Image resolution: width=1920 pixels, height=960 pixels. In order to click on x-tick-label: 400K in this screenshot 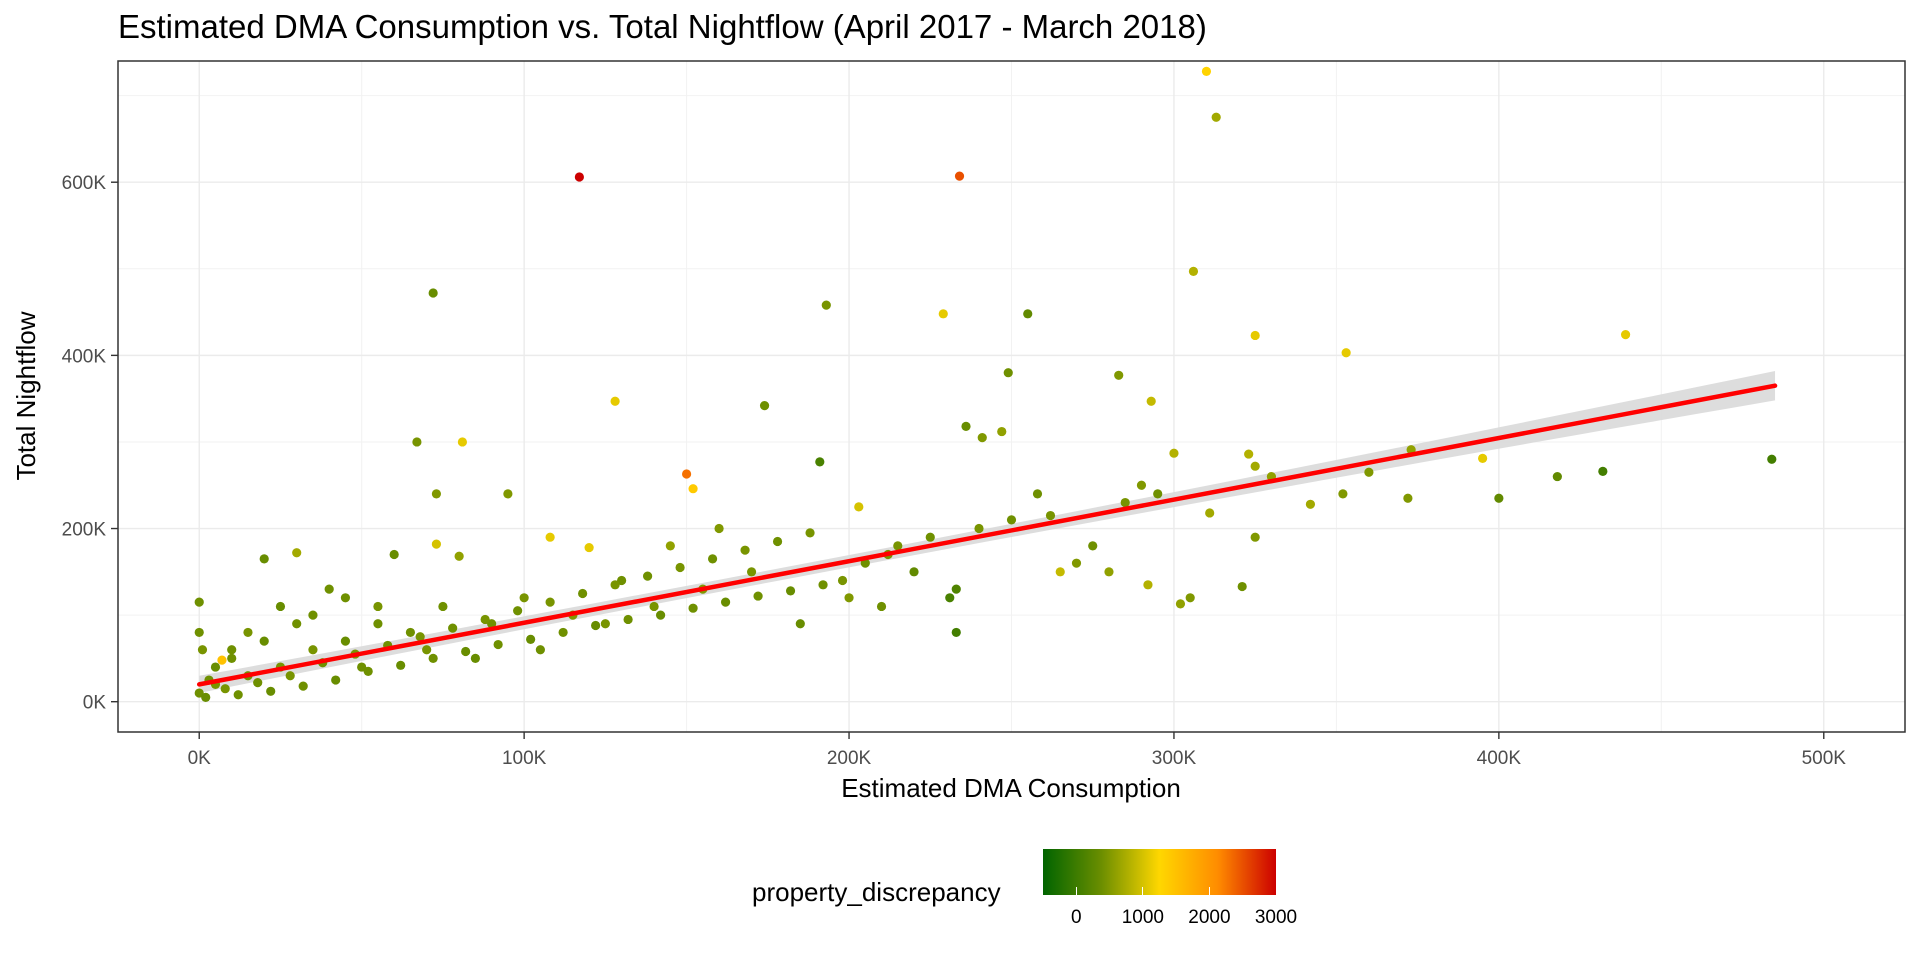, I will do `click(1499, 758)`.